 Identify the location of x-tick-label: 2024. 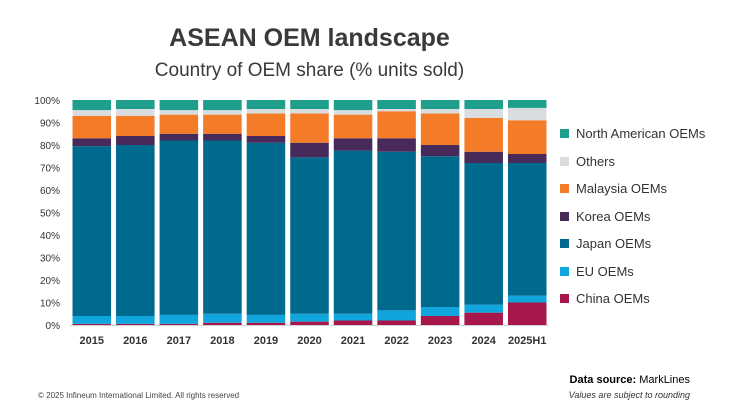
(483, 341).